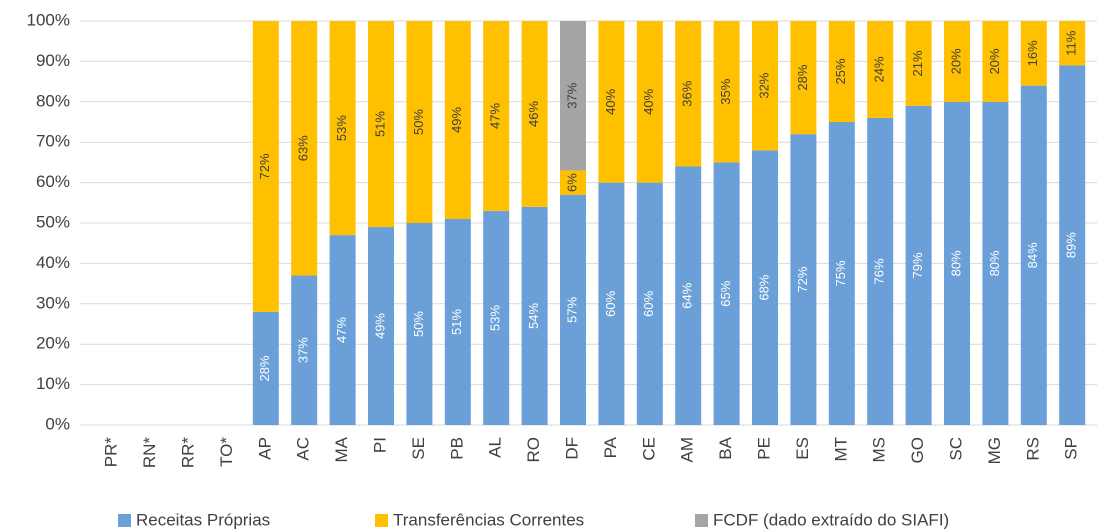  What do you see at coordinates (495, 447) in the screenshot?
I see `x-tick-label: AL` at bounding box center [495, 447].